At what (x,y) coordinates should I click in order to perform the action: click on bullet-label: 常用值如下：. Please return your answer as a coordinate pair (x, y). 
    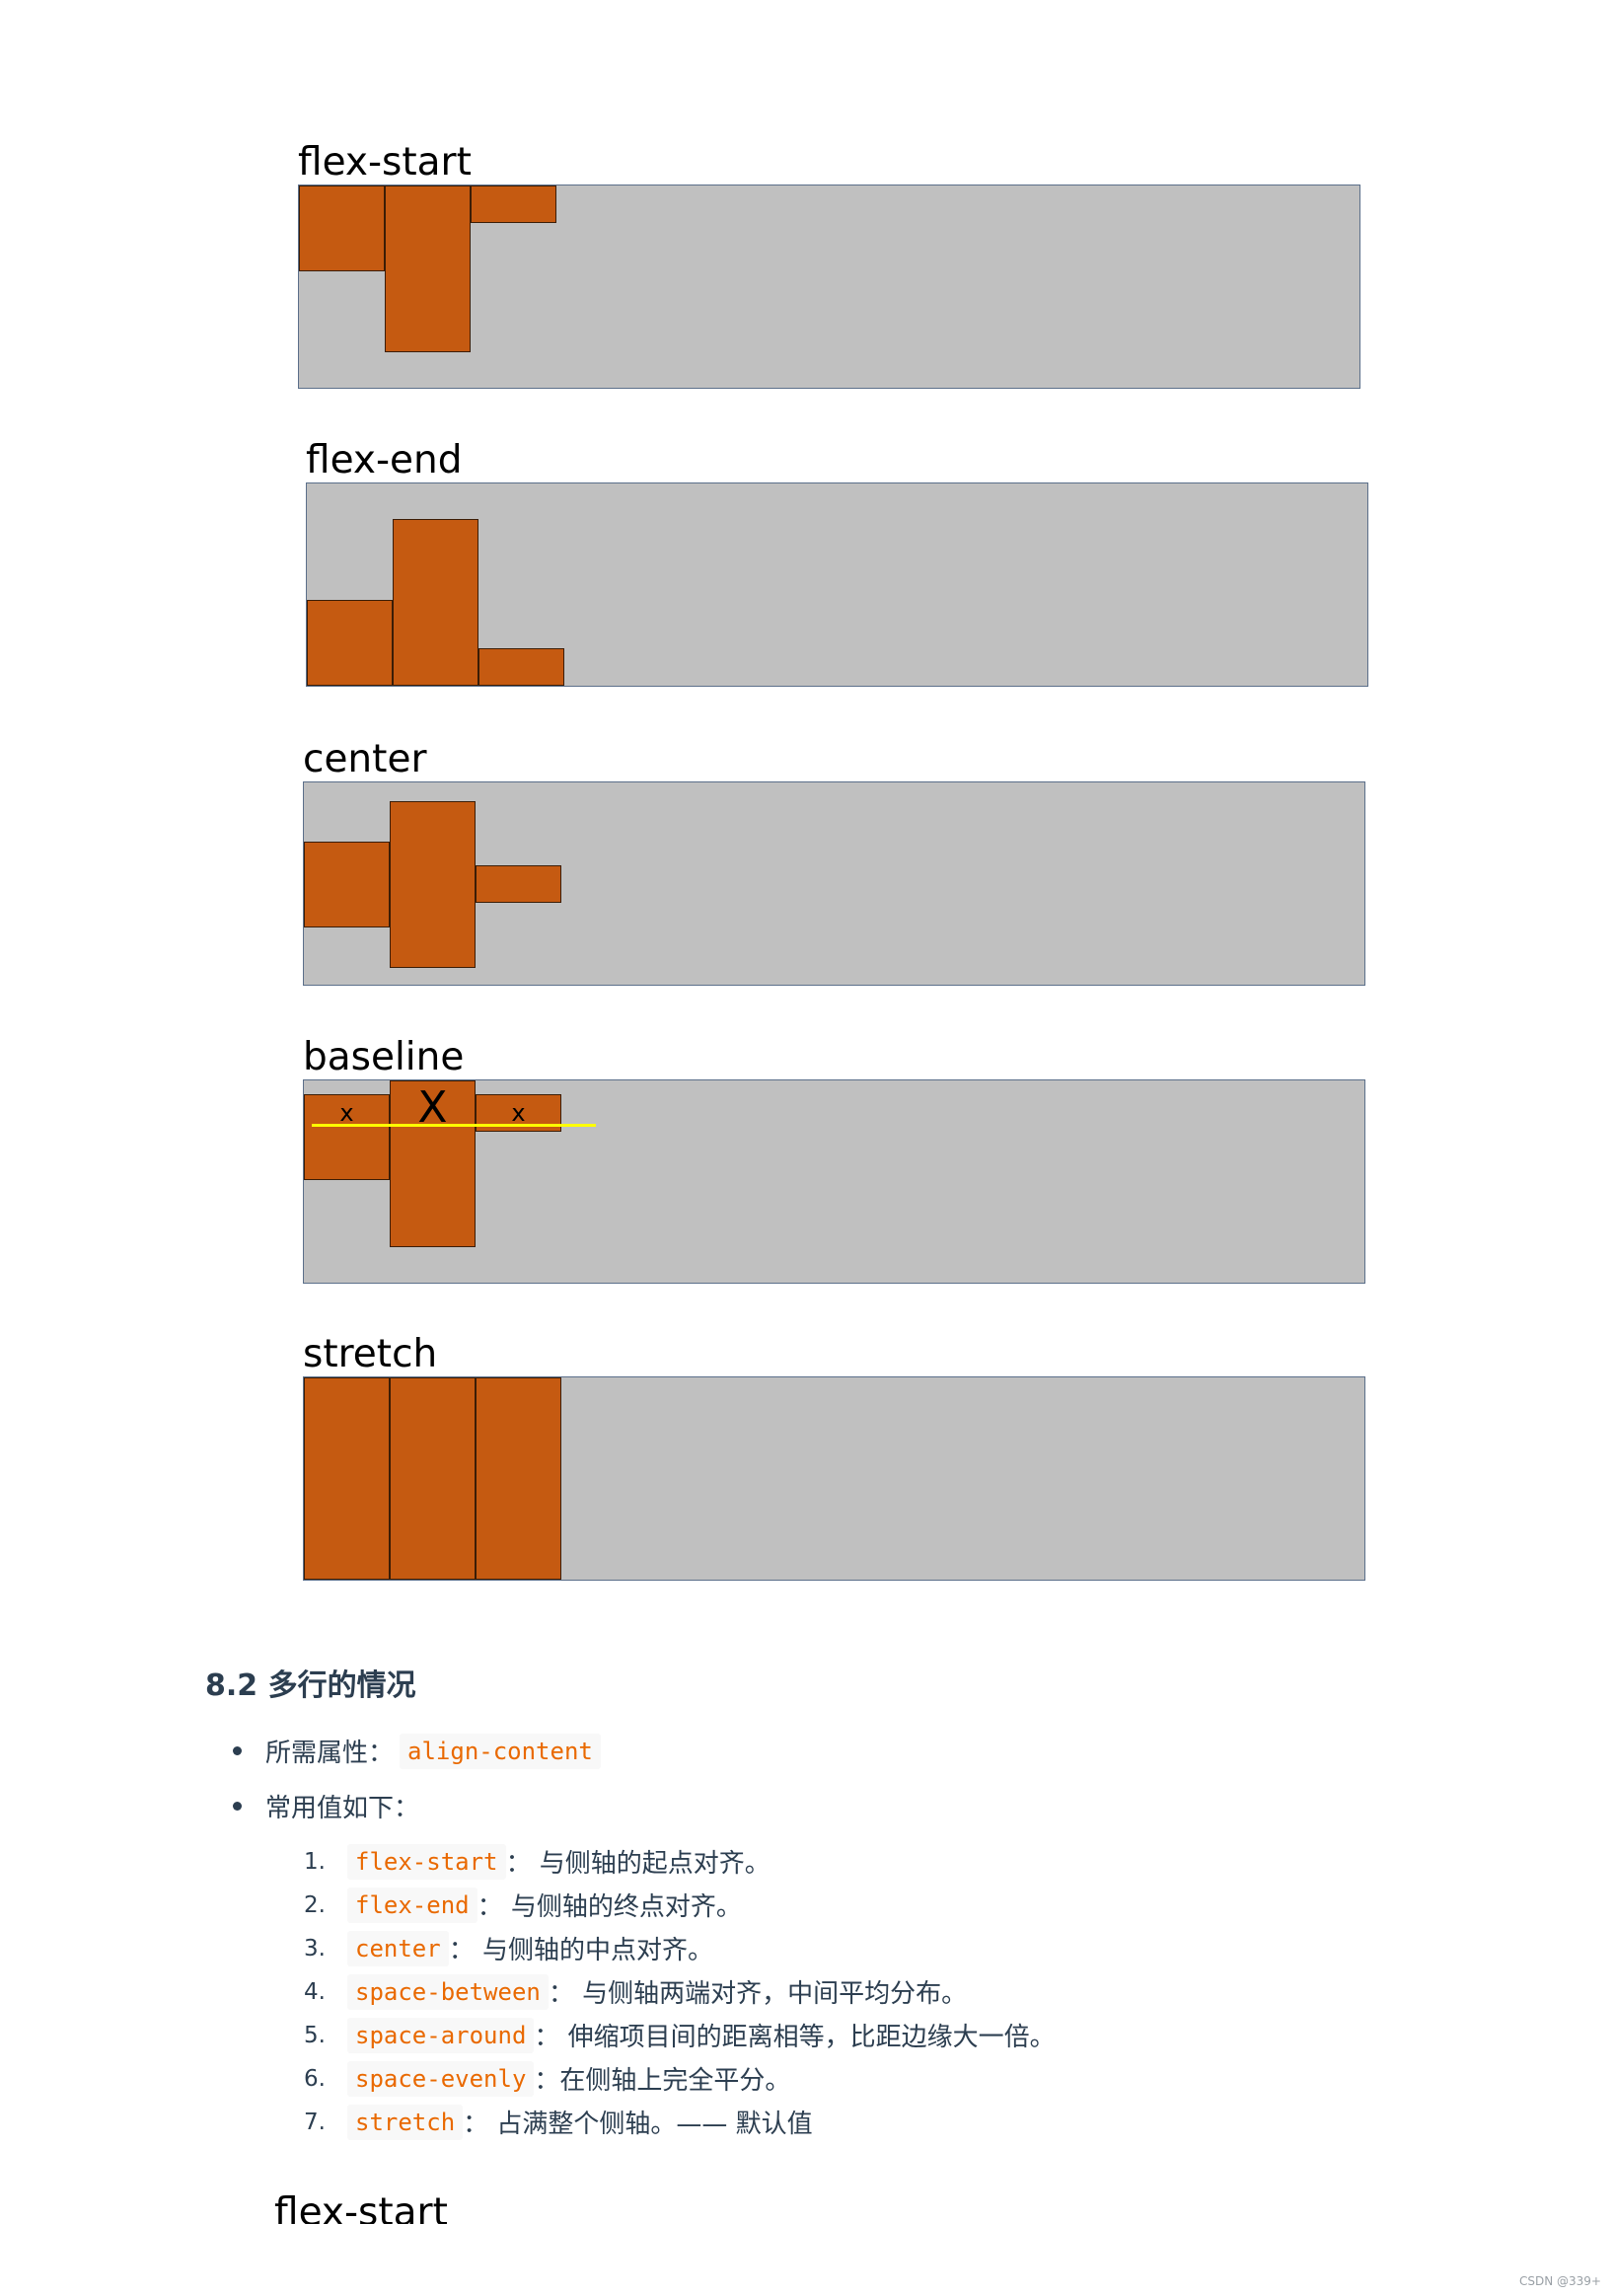
    Looking at the image, I should click on (342, 1808).